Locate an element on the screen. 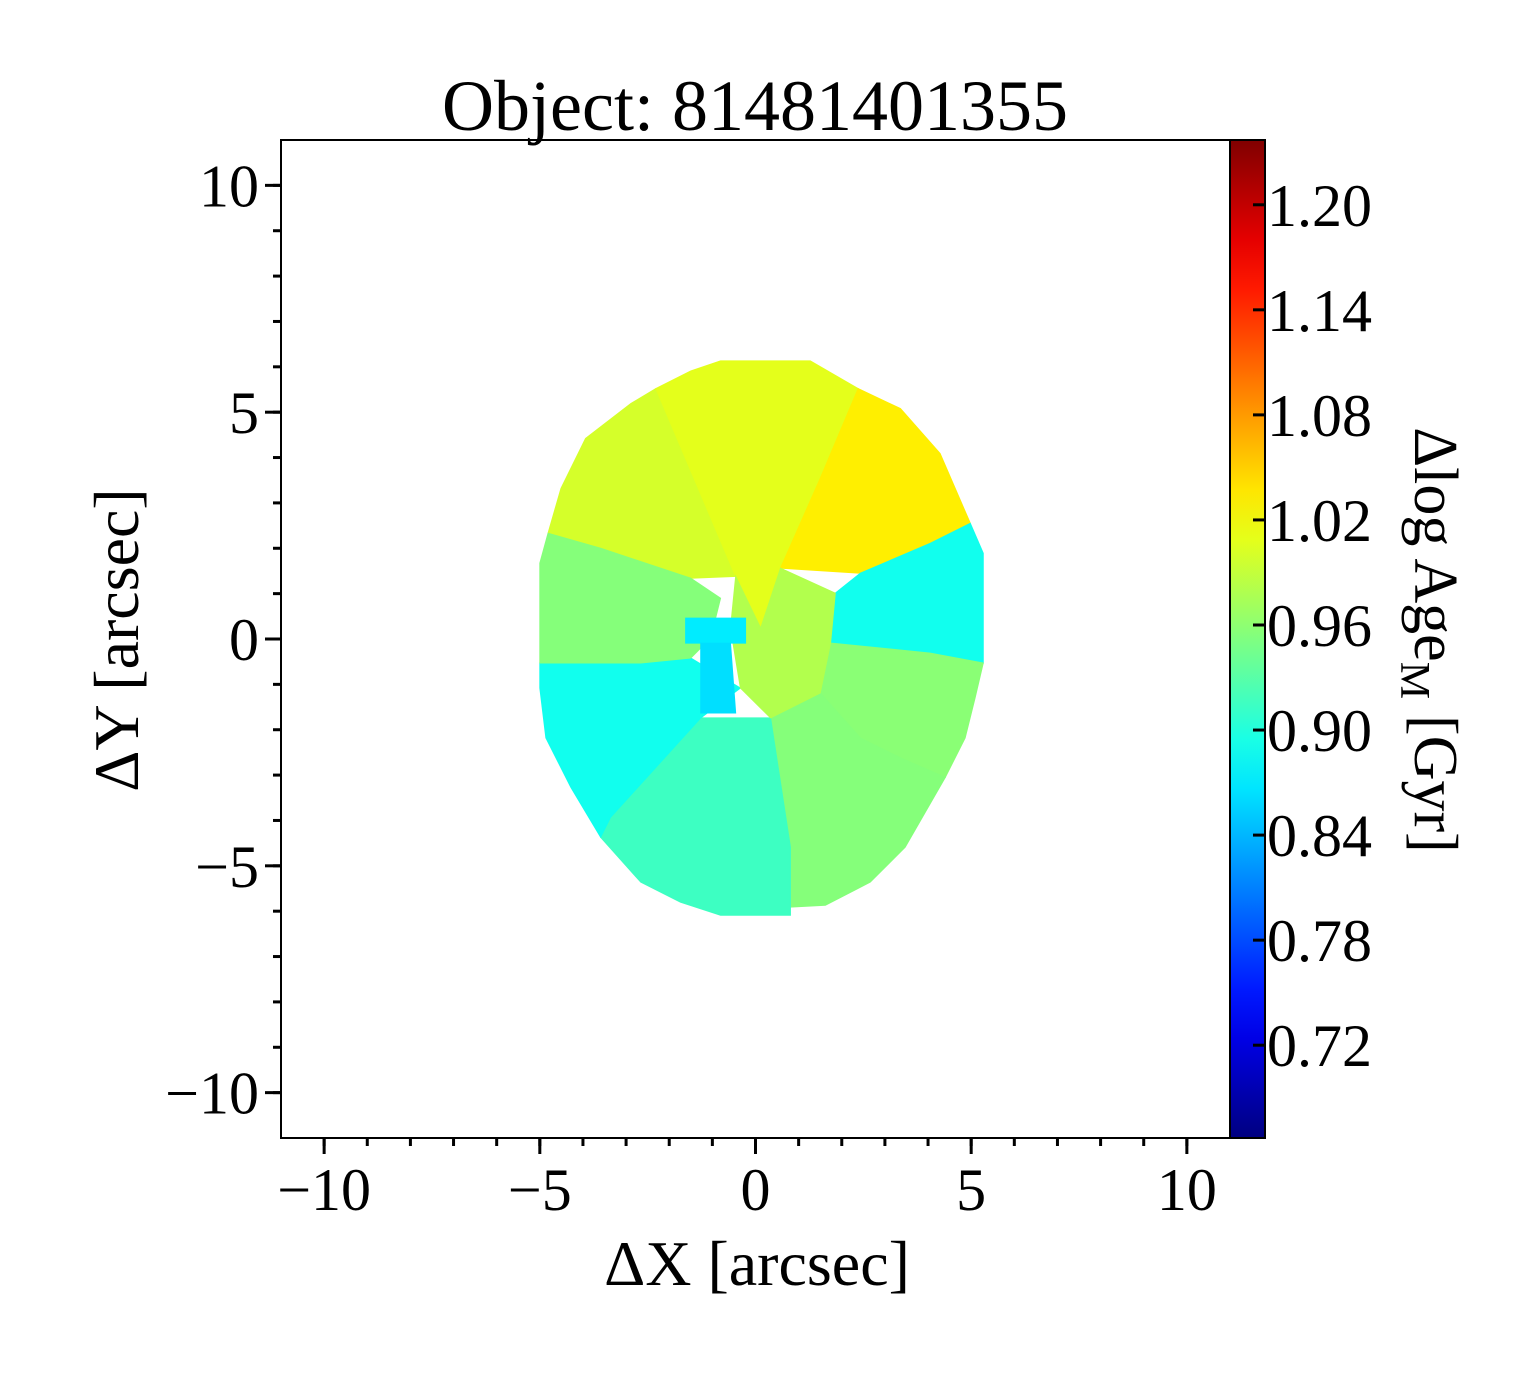 The height and width of the screenshot is (1375, 1540). colorbar-tick-label: 0.78 is located at coordinates (1319, 941).